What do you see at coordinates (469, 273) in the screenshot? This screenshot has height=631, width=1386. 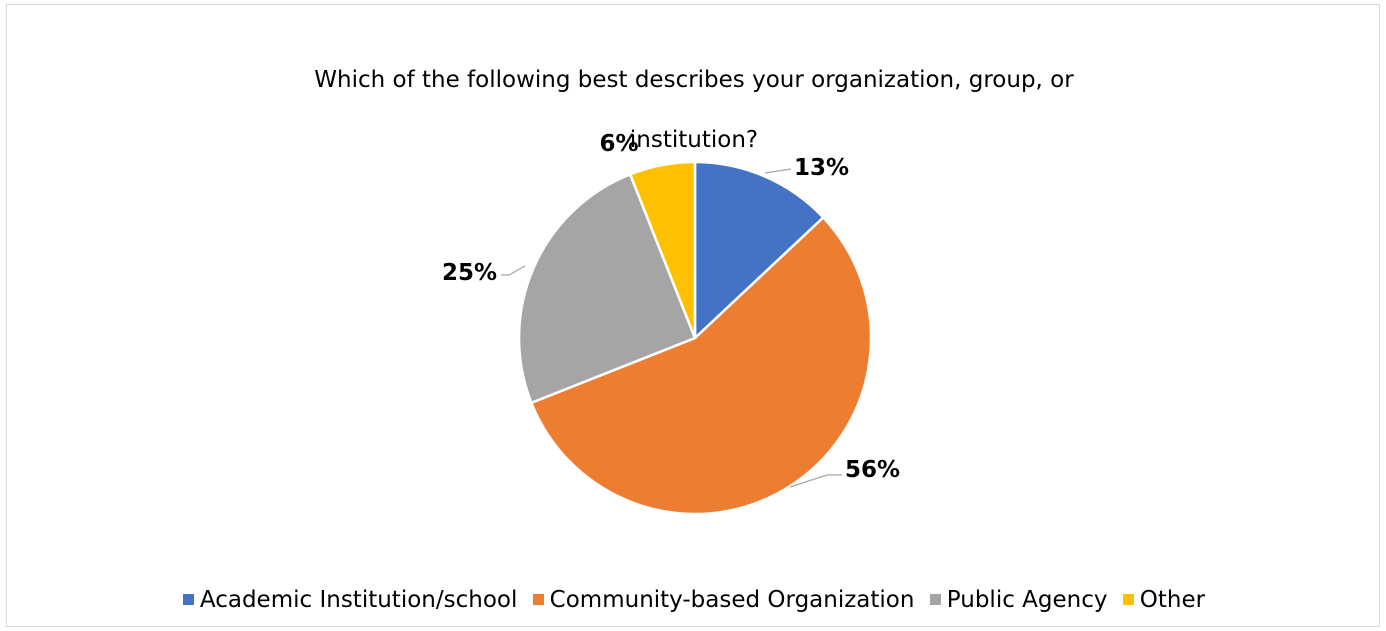 I see `data-label-public-agency: 25%` at bounding box center [469, 273].